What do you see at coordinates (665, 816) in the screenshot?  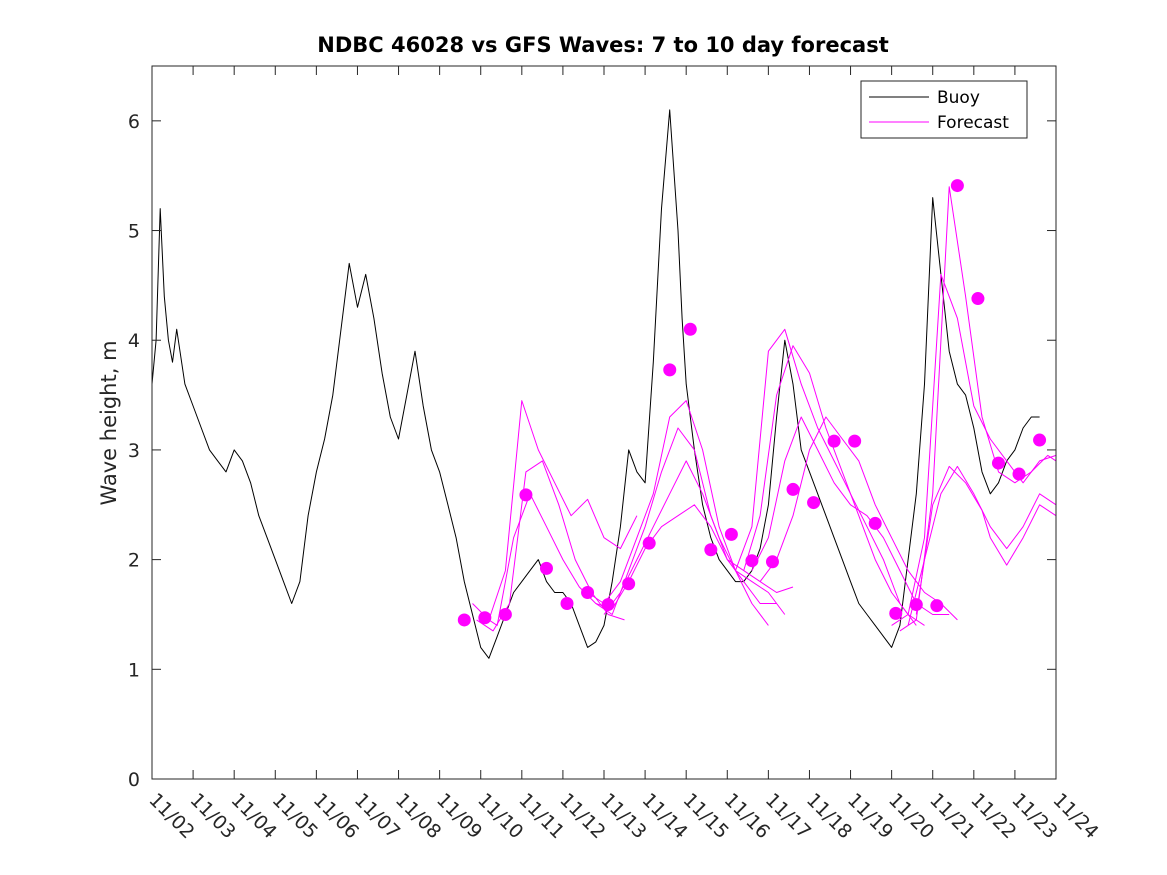 I see `x-tick-label: 11/14` at bounding box center [665, 816].